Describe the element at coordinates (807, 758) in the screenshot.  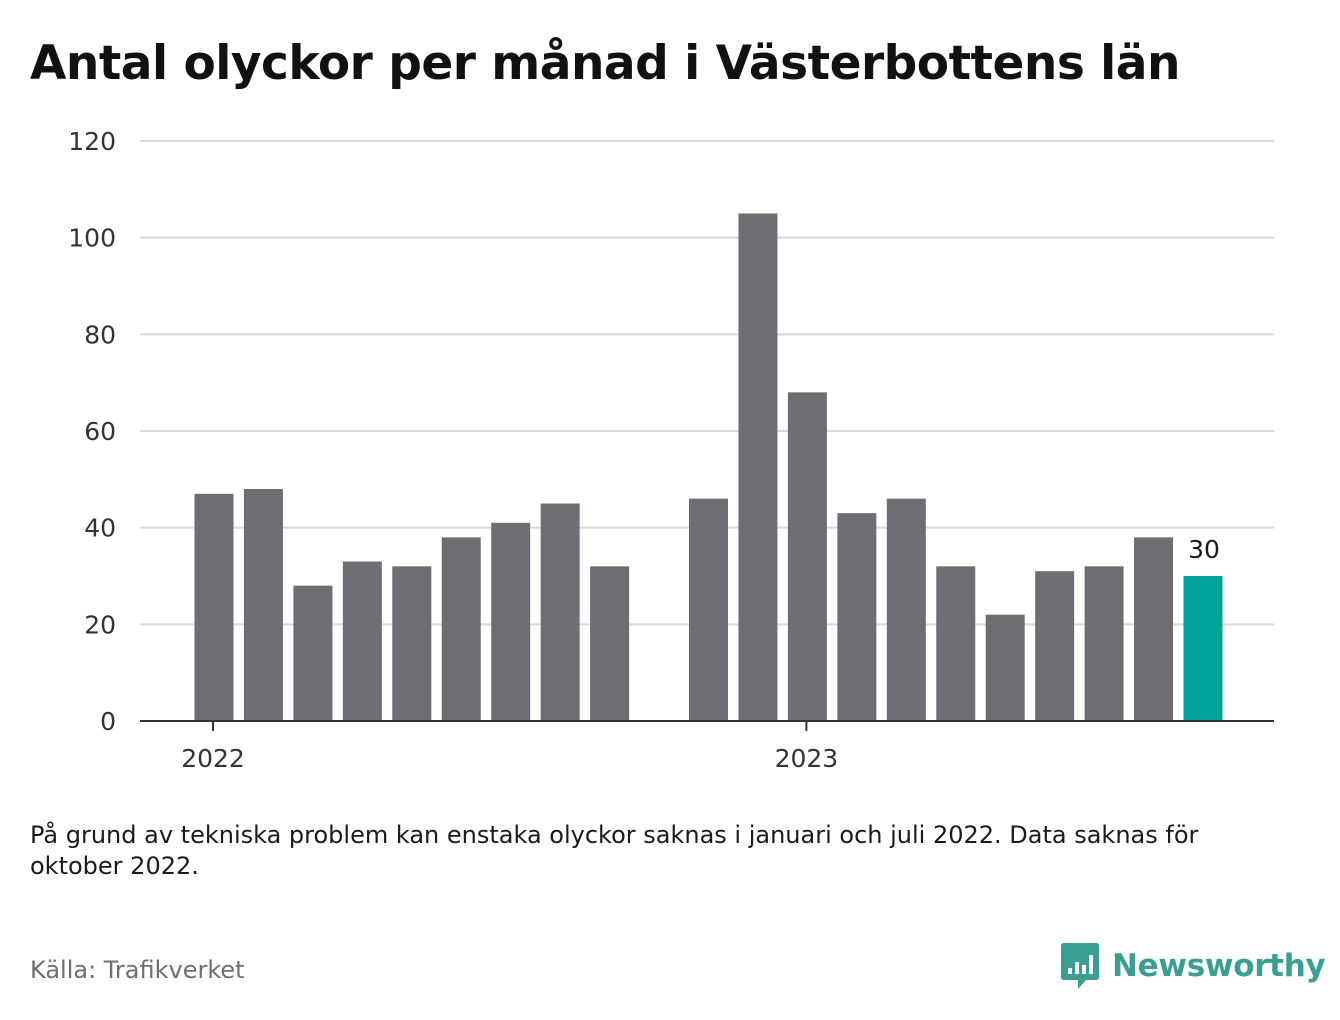
I see `x-tick-label: 2023` at that location.